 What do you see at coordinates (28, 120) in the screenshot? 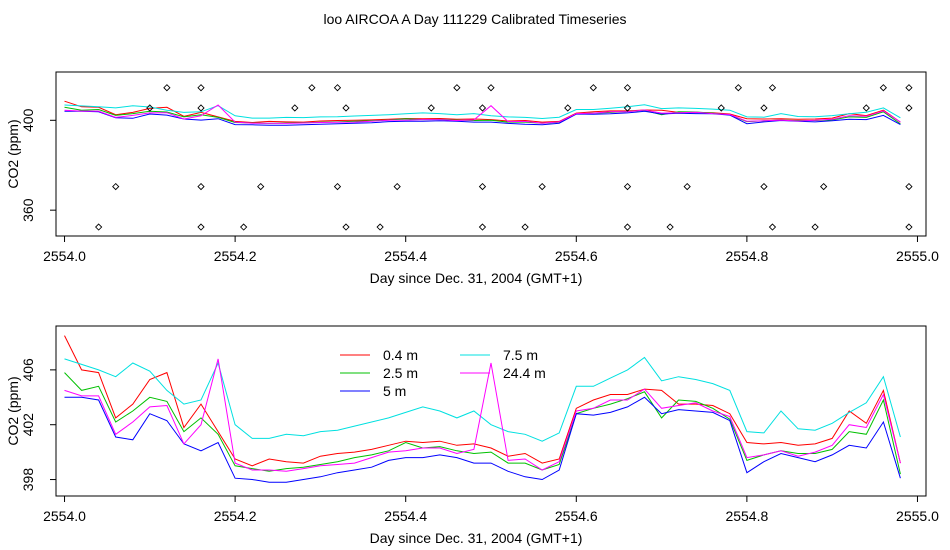
I see `y-tick-label: 400` at bounding box center [28, 120].